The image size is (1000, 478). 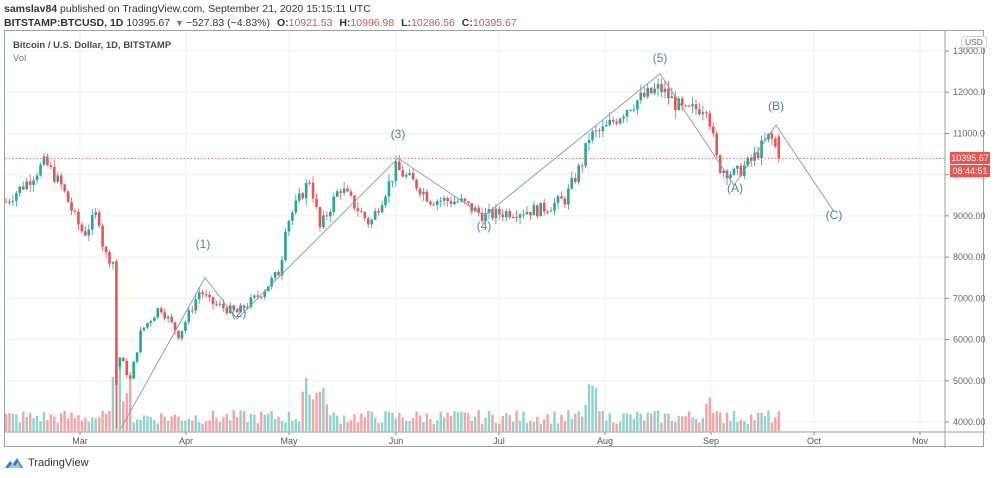 What do you see at coordinates (64, 23) in the screenshot?
I see `symbol-label: BITSTAMP:BTCUSD, 1D` at bounding box center [64, 23].